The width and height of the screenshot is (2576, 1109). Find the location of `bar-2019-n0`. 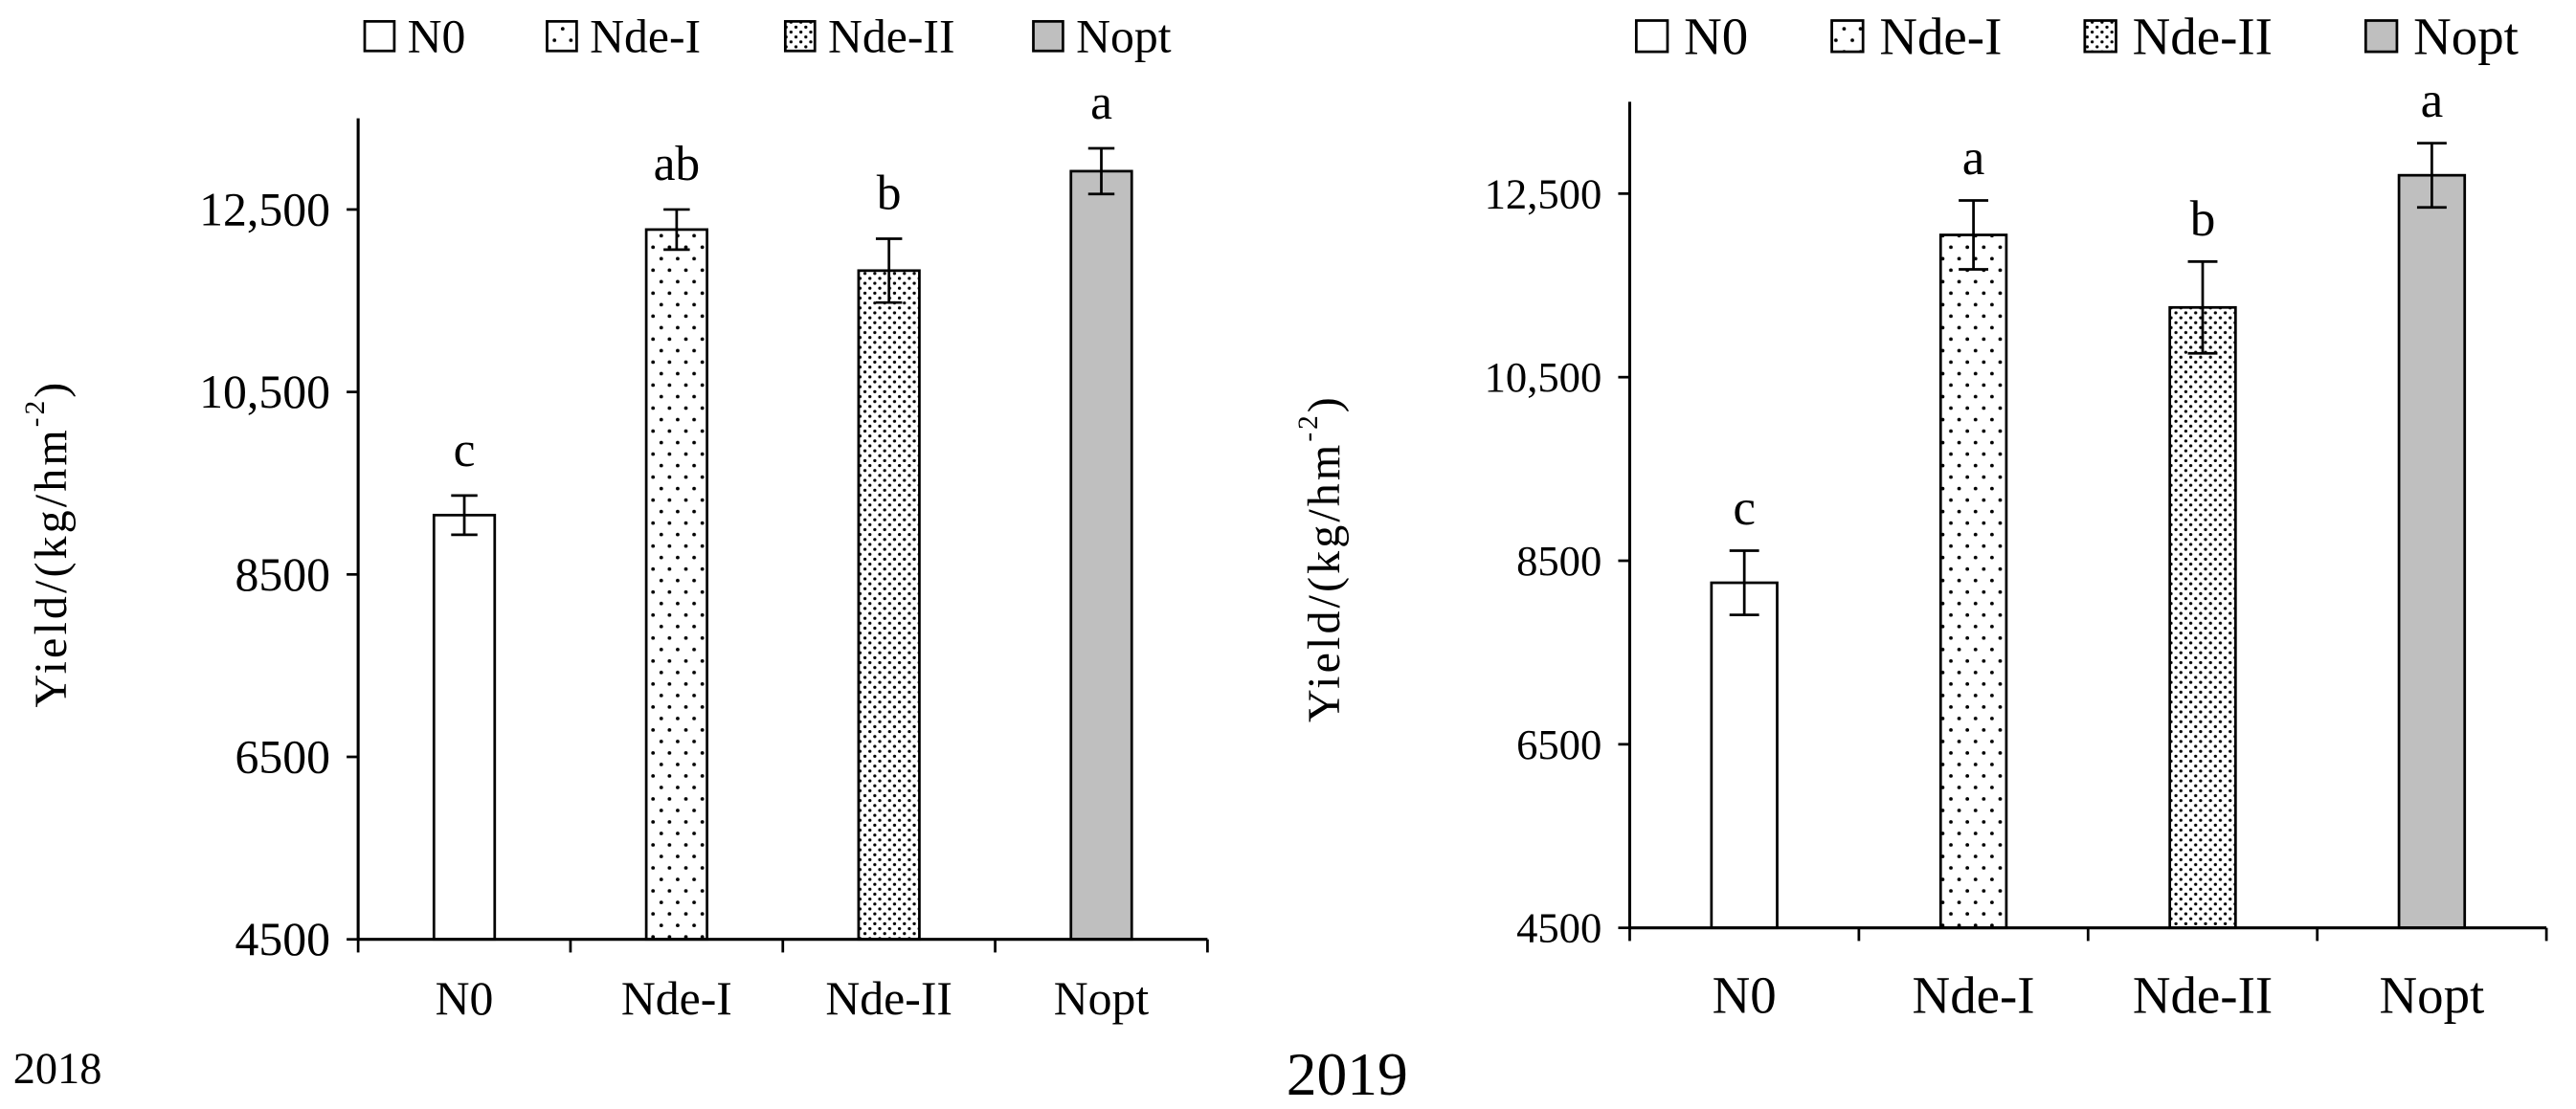

bar-2019-n0 is located at coordinates (1745, 755).